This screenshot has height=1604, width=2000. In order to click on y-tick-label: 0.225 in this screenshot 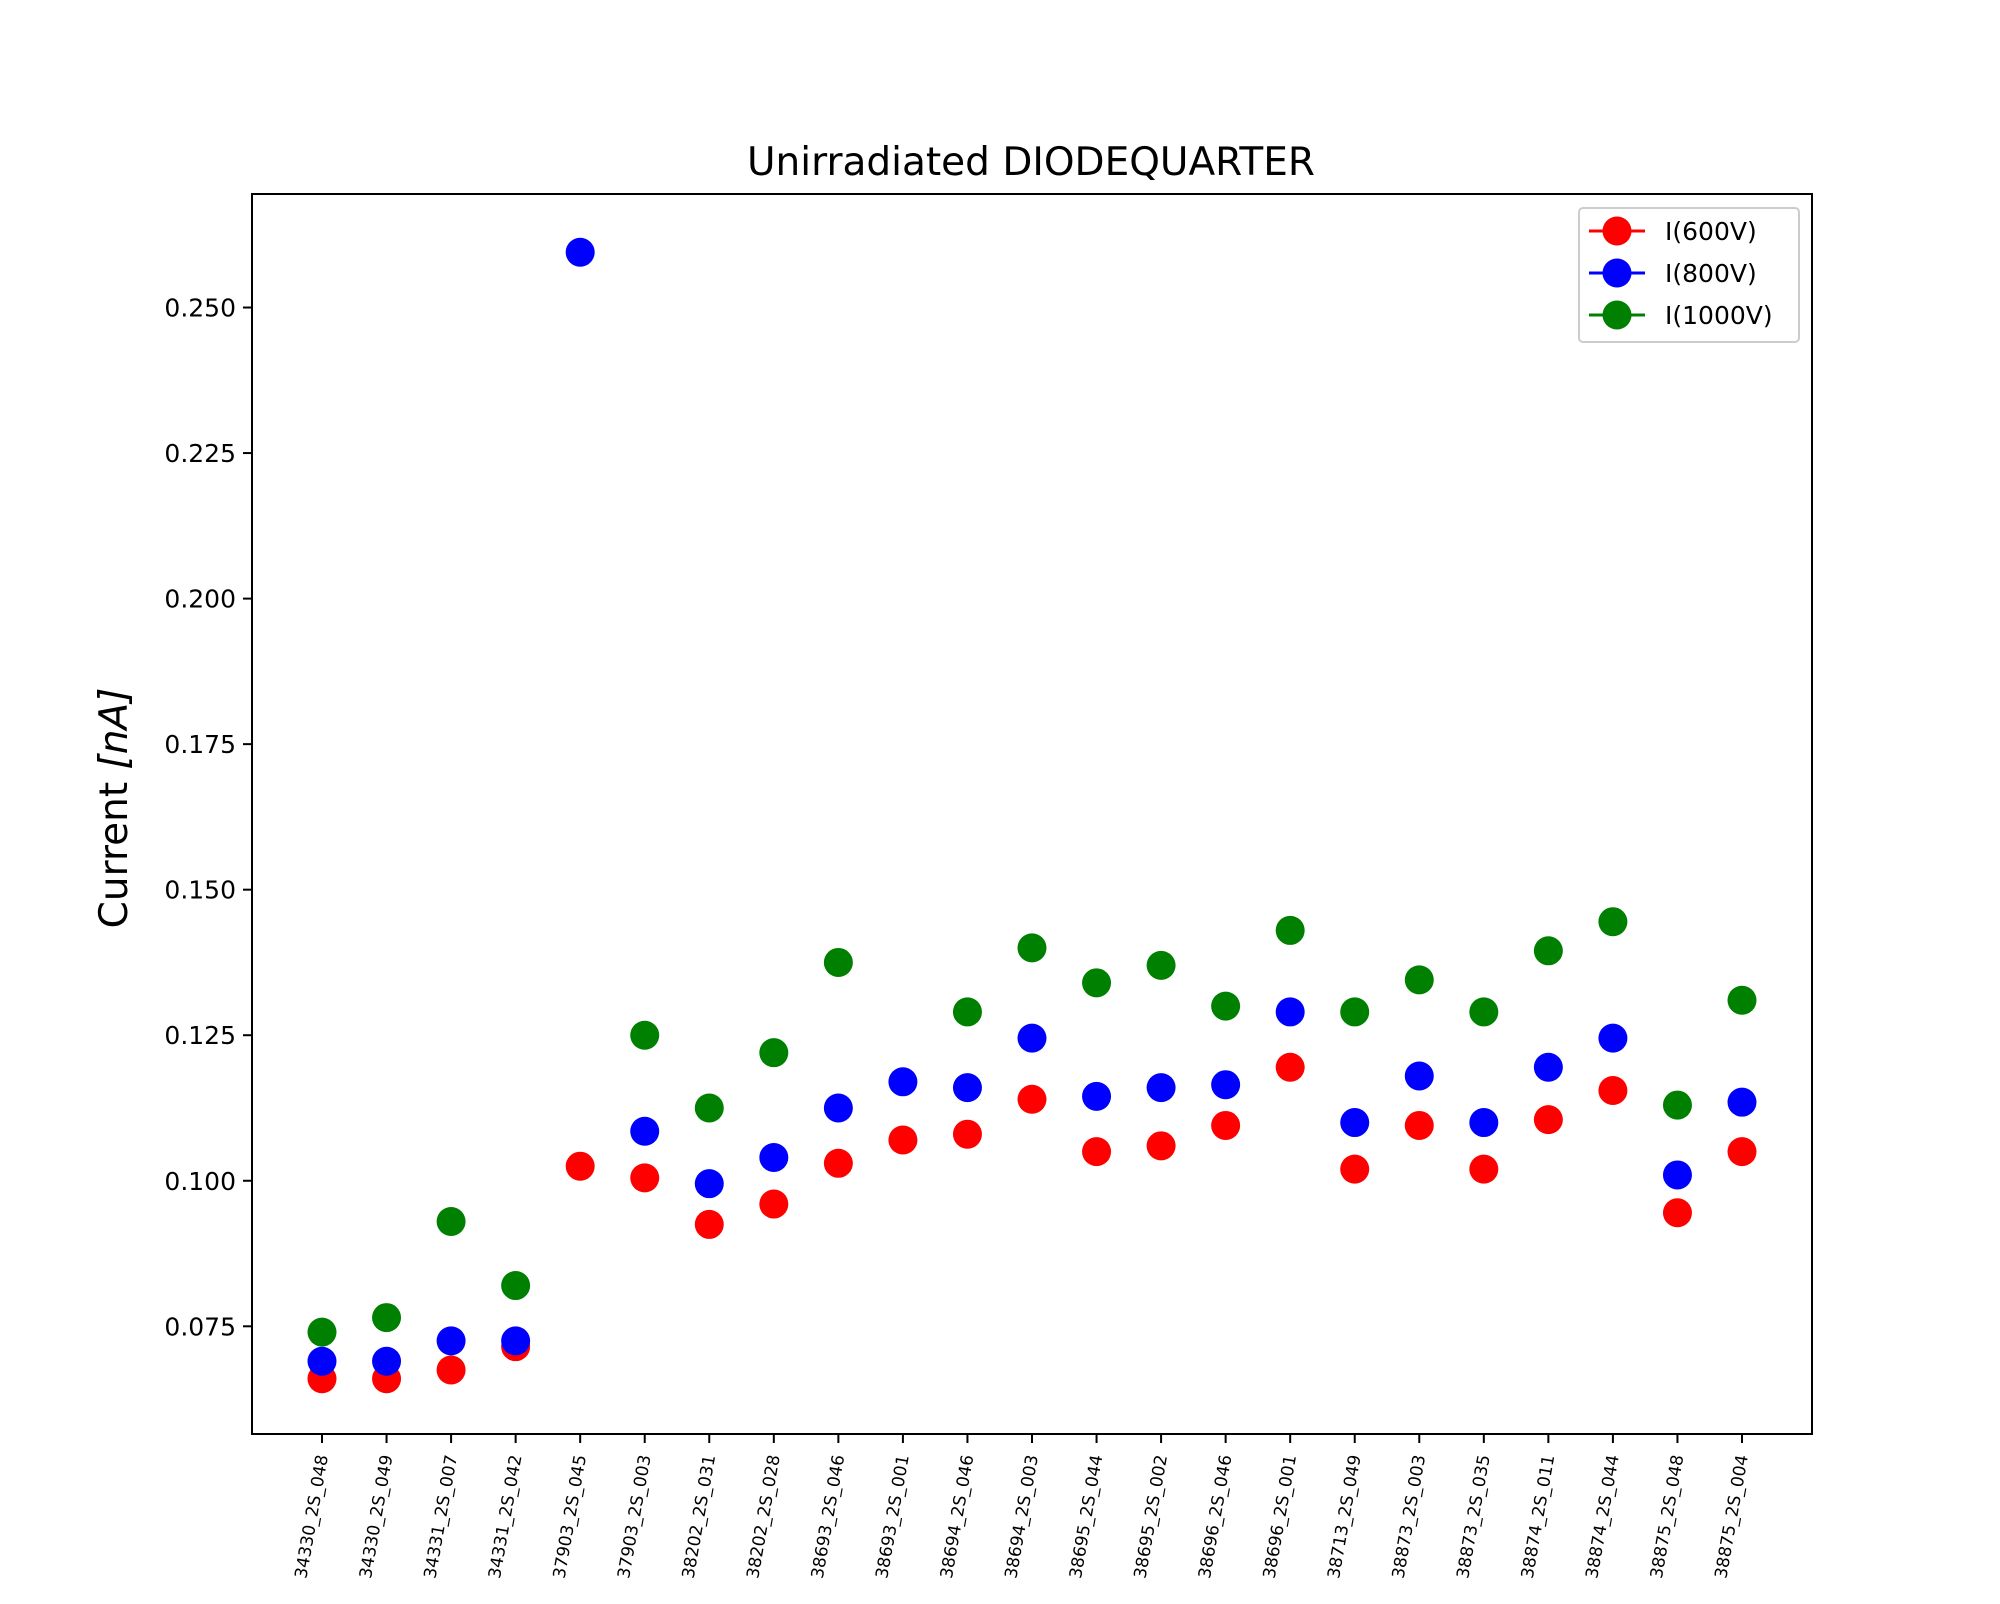, I will do `click(200, 453)`.